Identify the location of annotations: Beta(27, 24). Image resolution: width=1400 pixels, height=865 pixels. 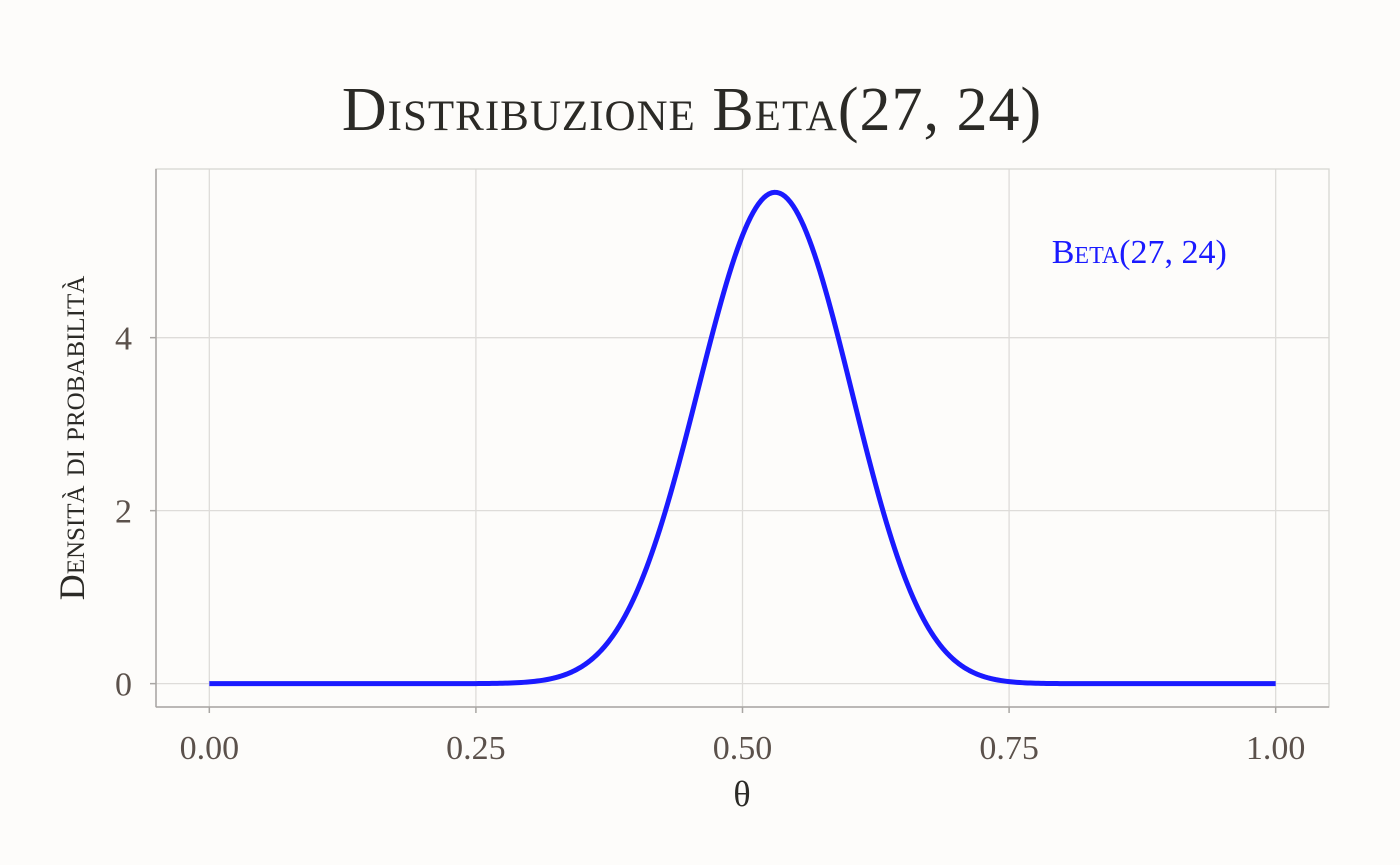
(1139, 252).